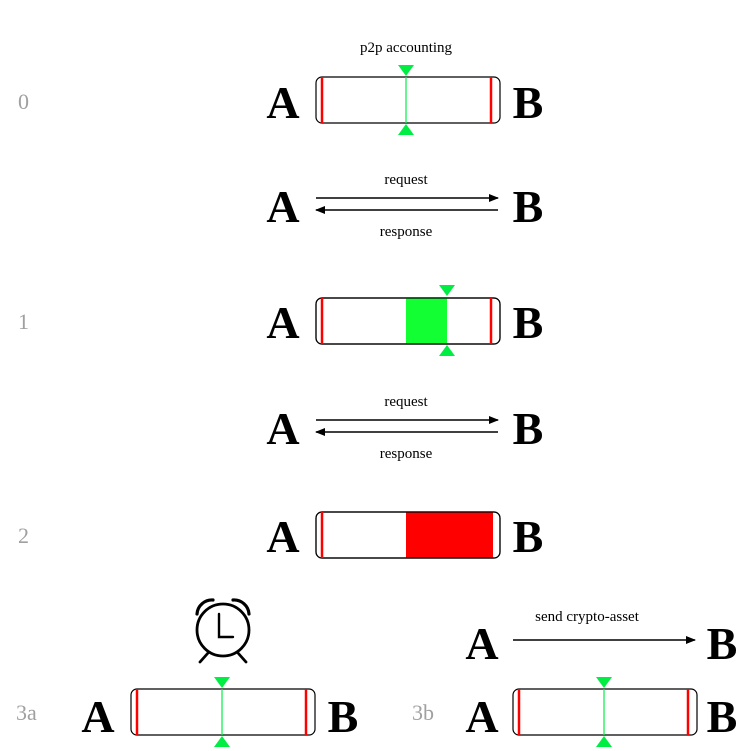 This screenshot has width=748, height=751. I want to click on balance-fill-positive, so click(426, 321).